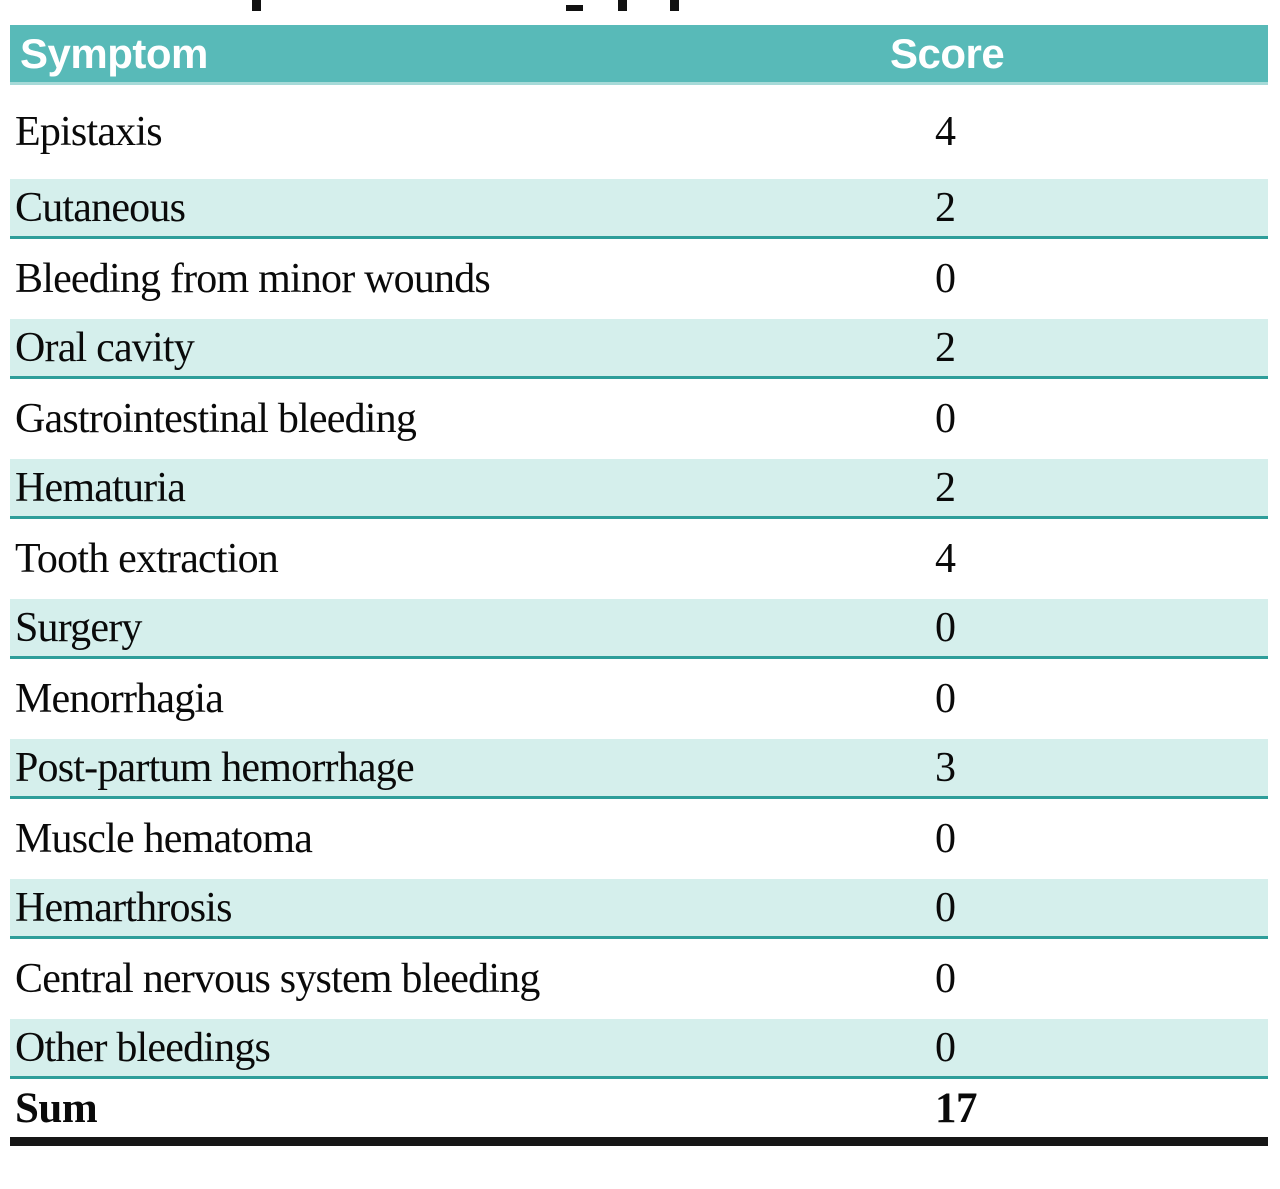 The width and height of the screenshot is (1280, 1189). What do you see at coordinates (147, 559) in the screenshot?
I see `symptom-cell: Tooth extraction` at bounding box center [147, 559].